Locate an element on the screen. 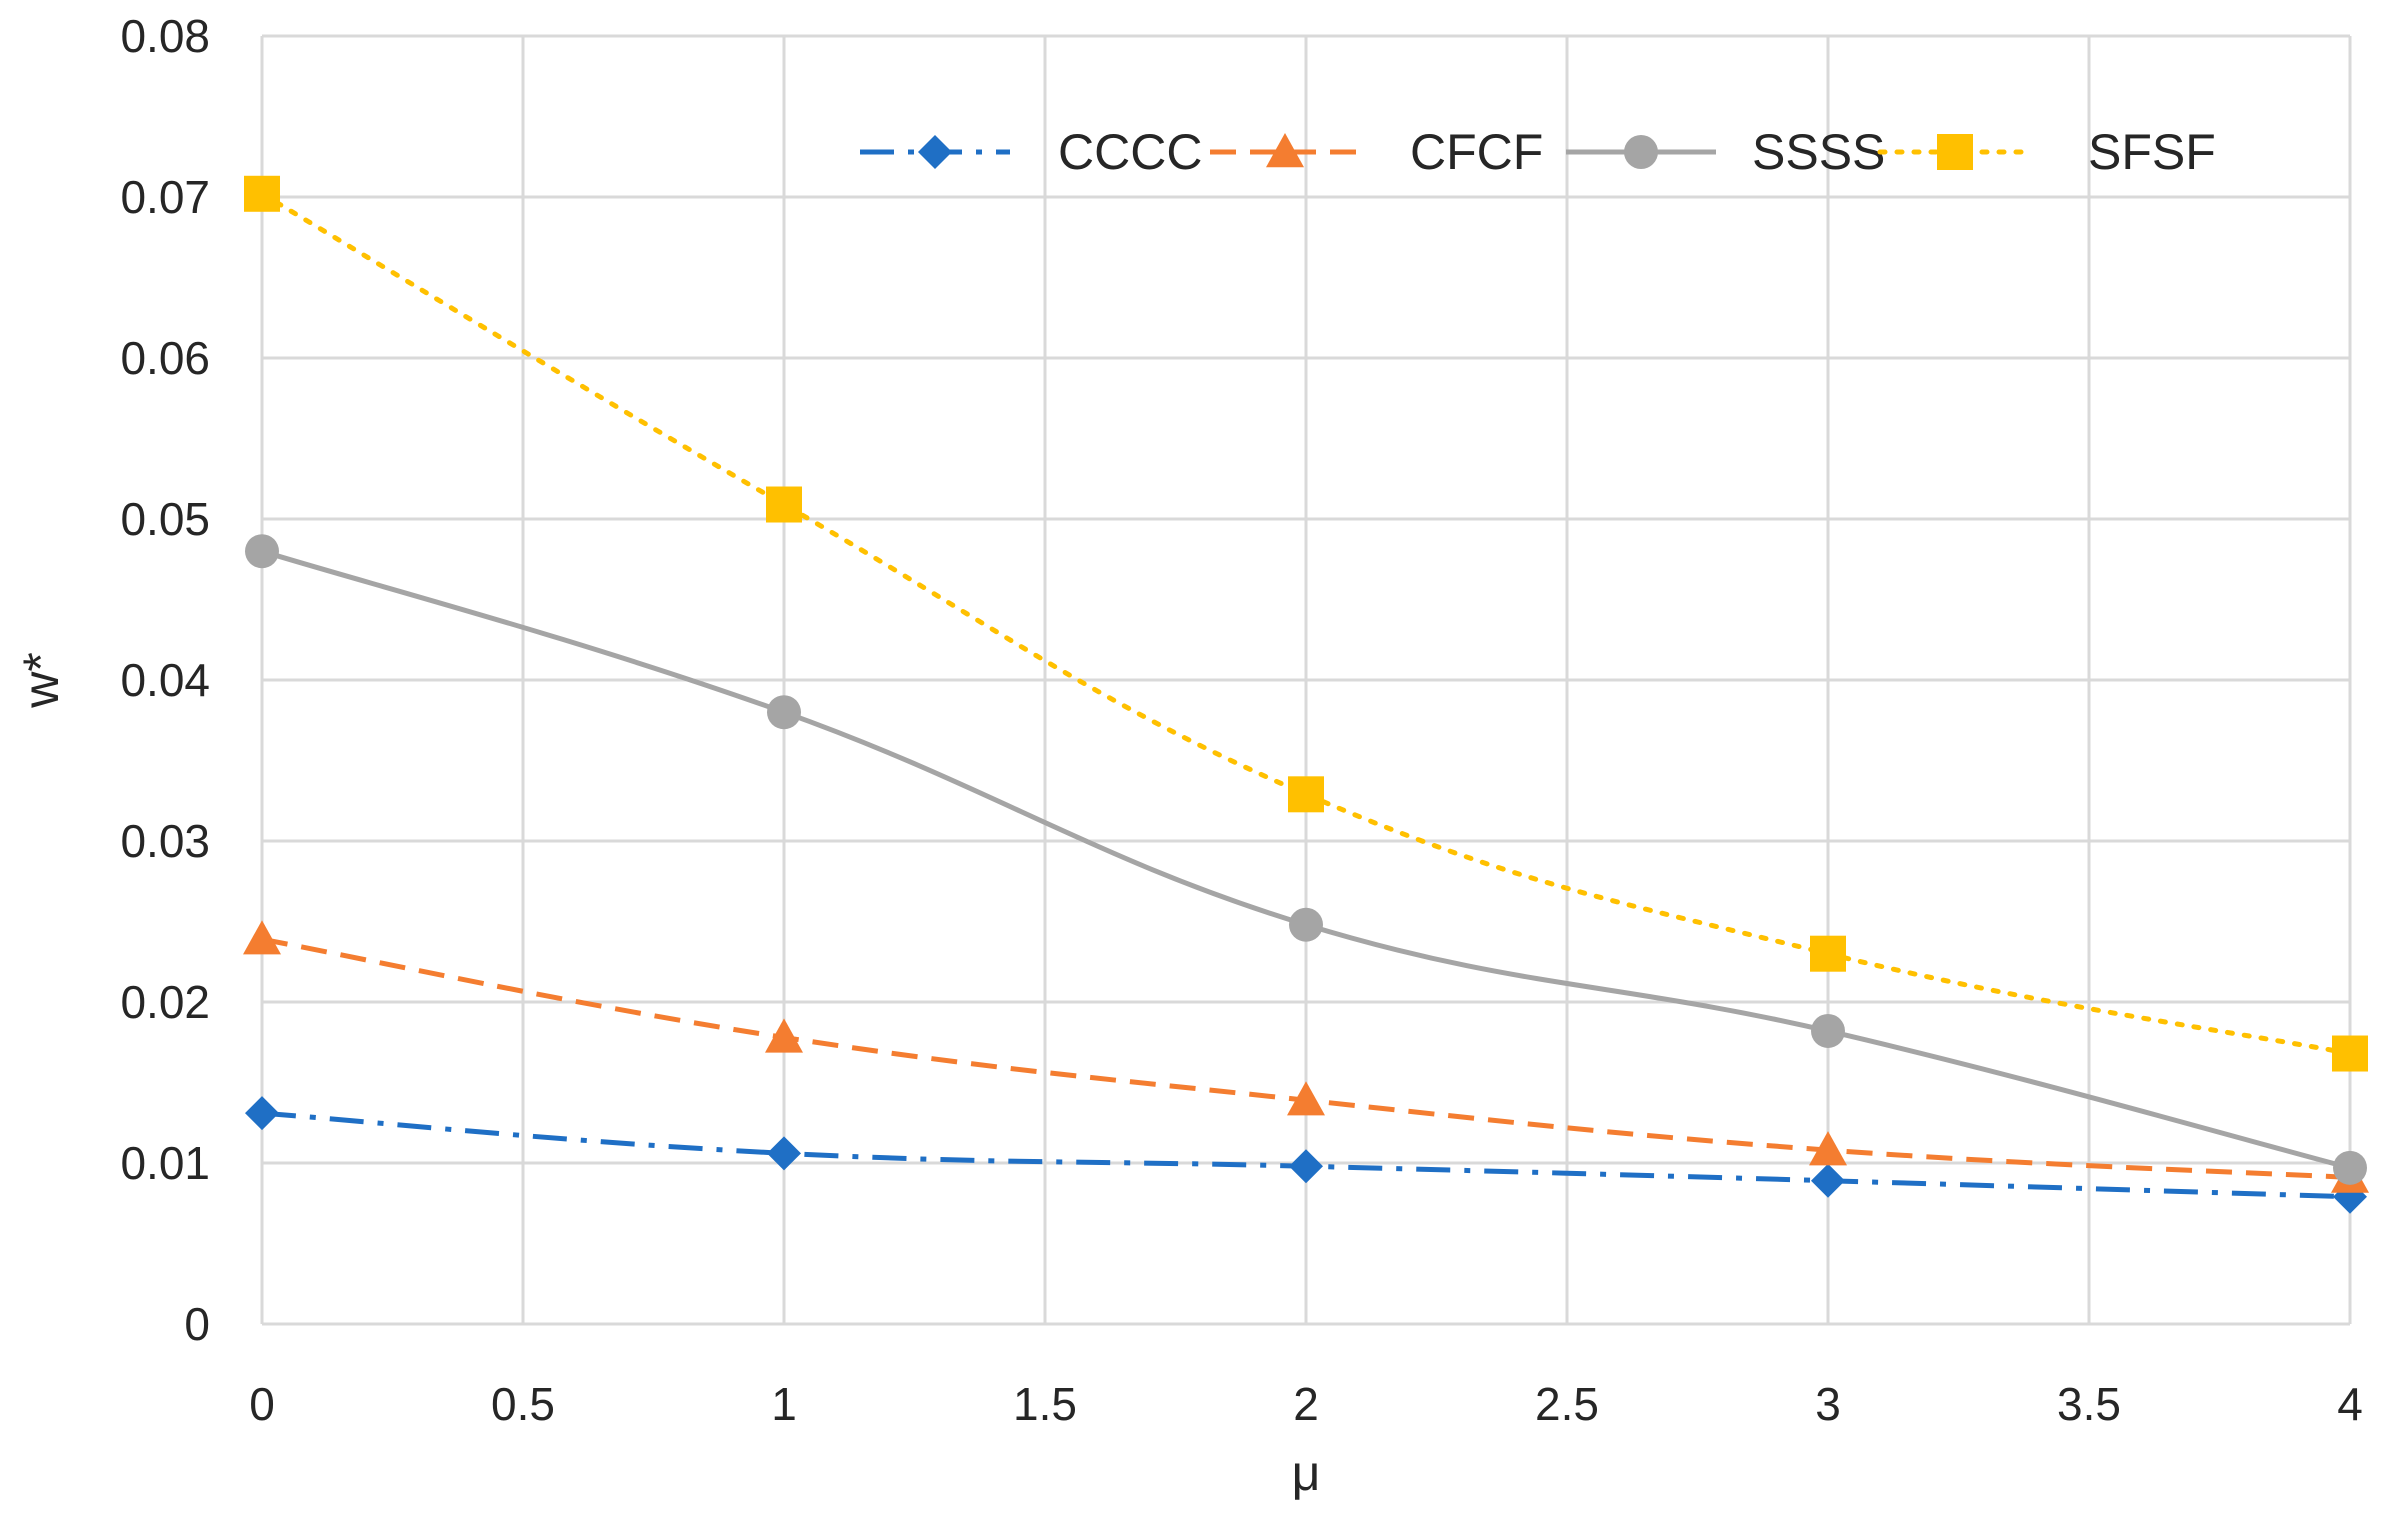  y-tick-label: 0.07 is located at coordinates (165, 197).